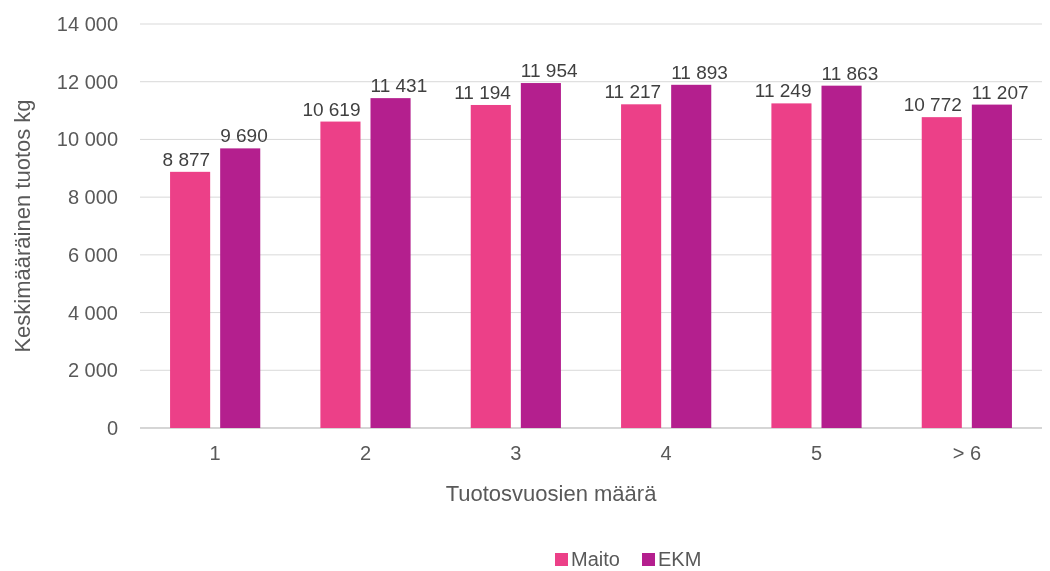 This screenshot has width=1050, height=571. What do you see at coordinates (87, 81) in the screenshot?
I see `y-tick-label: 12 000` at bounding box center [87, 81].